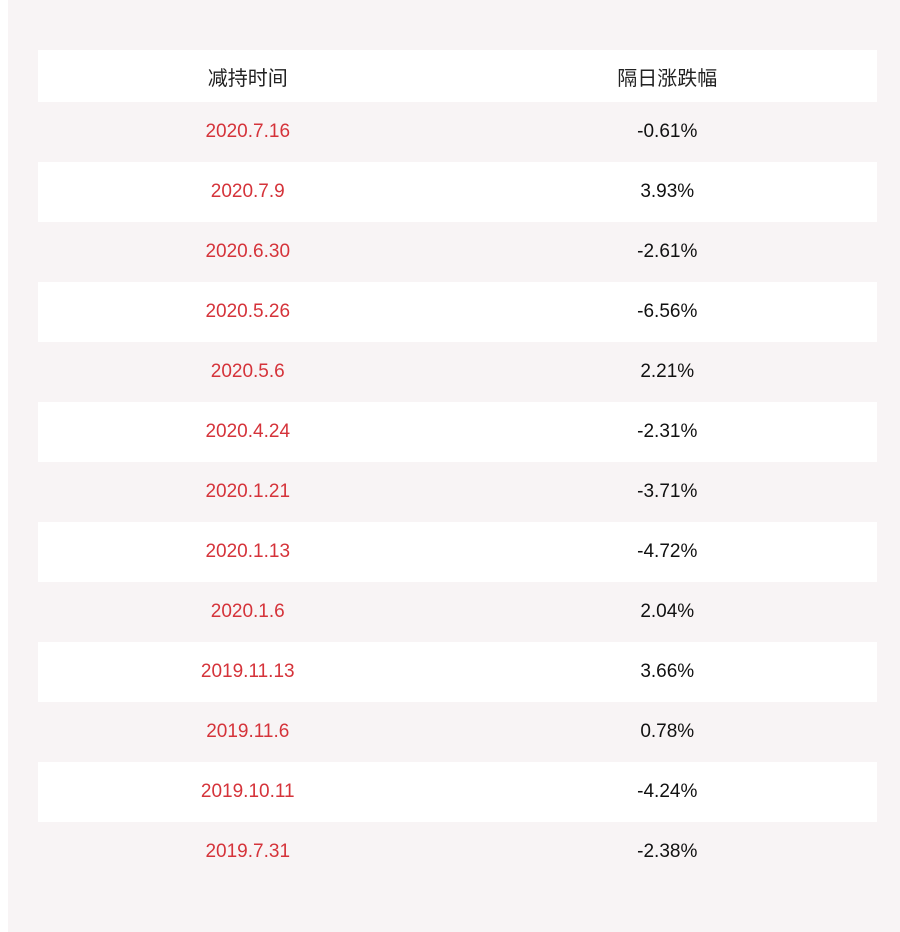  Describe the element at coordinates (457, 252) in the screenshot. I see `table-row: 2020.6.30 -2.61%` at that location.